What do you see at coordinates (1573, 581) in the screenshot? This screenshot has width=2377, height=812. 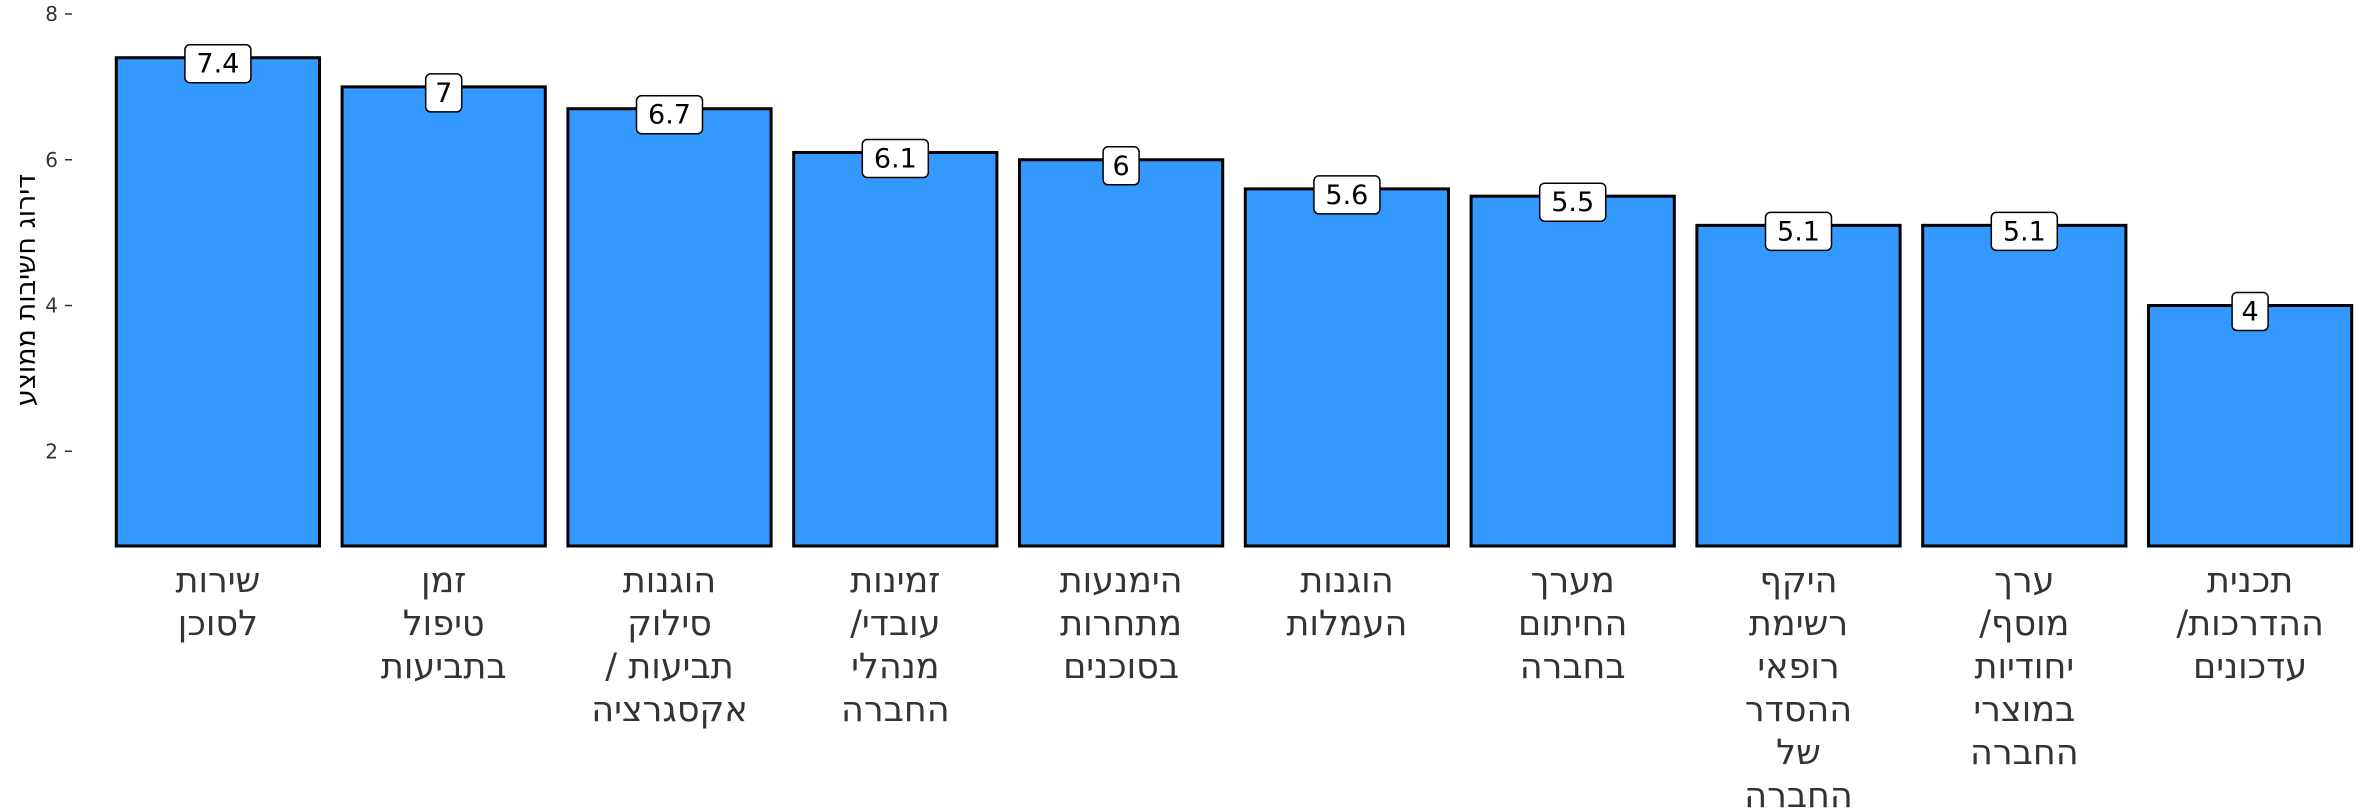 I see `x-tick-label: מערך` at bounding box center [1573, 581].